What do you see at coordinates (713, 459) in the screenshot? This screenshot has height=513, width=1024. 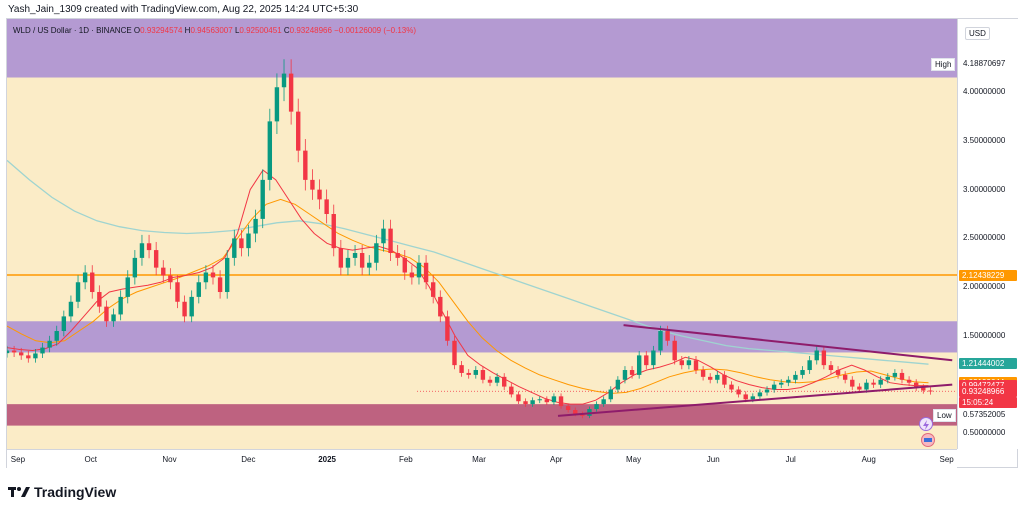 I see `time-tick-label: Jun` at bounding box center [713, 459].